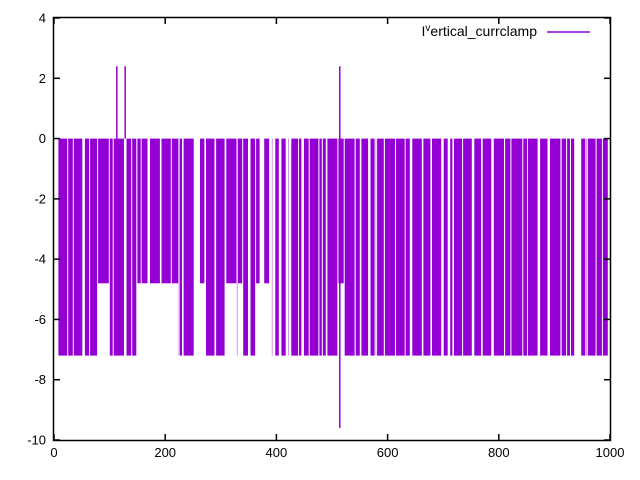 The width and height of the screenshot is (640, 480). I want to click on y-tick-label: 2, so click(42, 78).